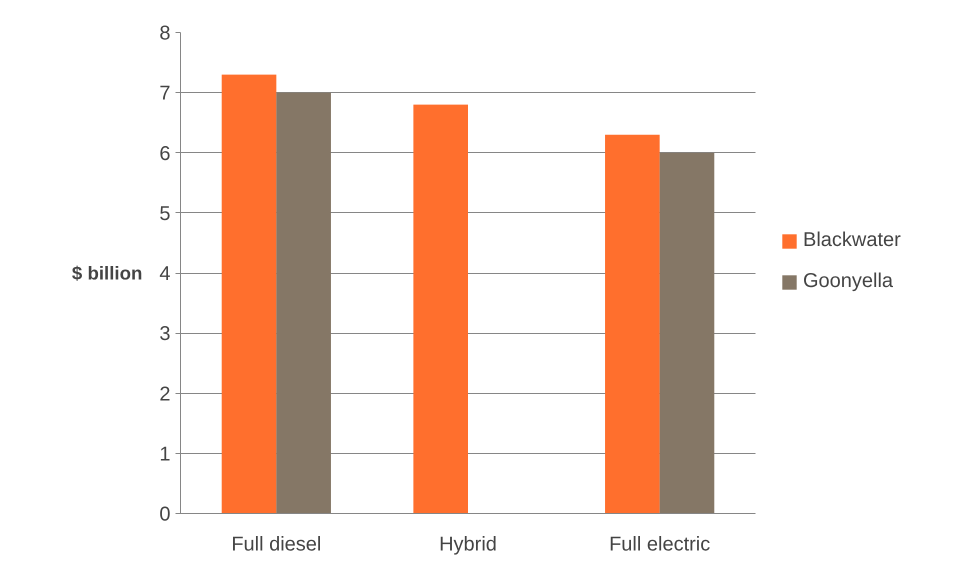 Image resolution: width=964 pixels, height=577 pixels. What do you see at coordinates (164, 93) in the screenshot?
I see `y-tick-label: 7` at bounding box center [164, 93].